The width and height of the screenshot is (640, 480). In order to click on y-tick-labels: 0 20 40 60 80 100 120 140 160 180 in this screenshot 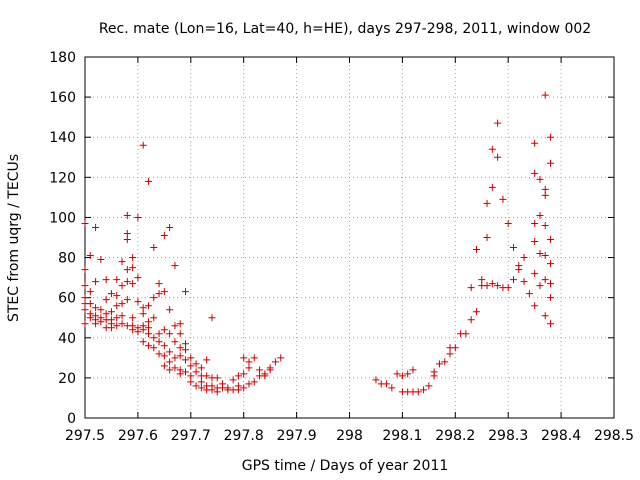, I will do `click(62, 238)`.